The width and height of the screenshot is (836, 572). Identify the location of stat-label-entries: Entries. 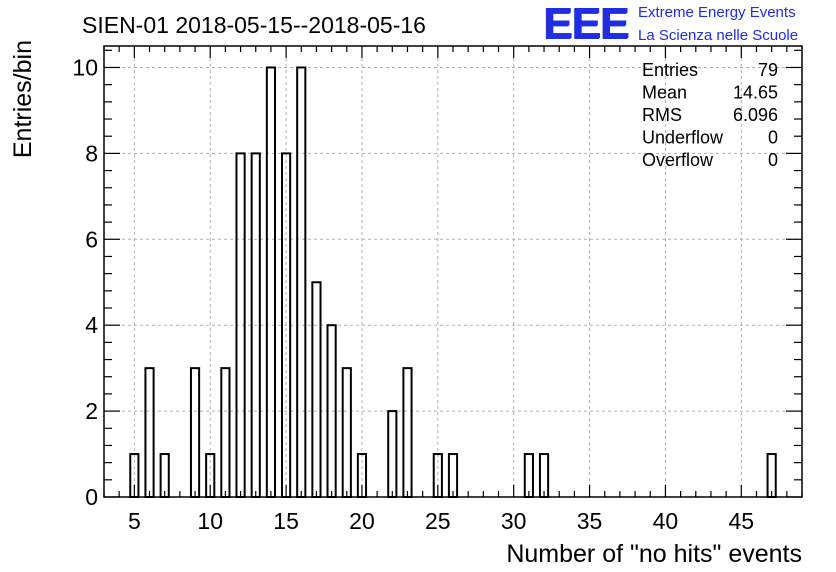
(670, 70).